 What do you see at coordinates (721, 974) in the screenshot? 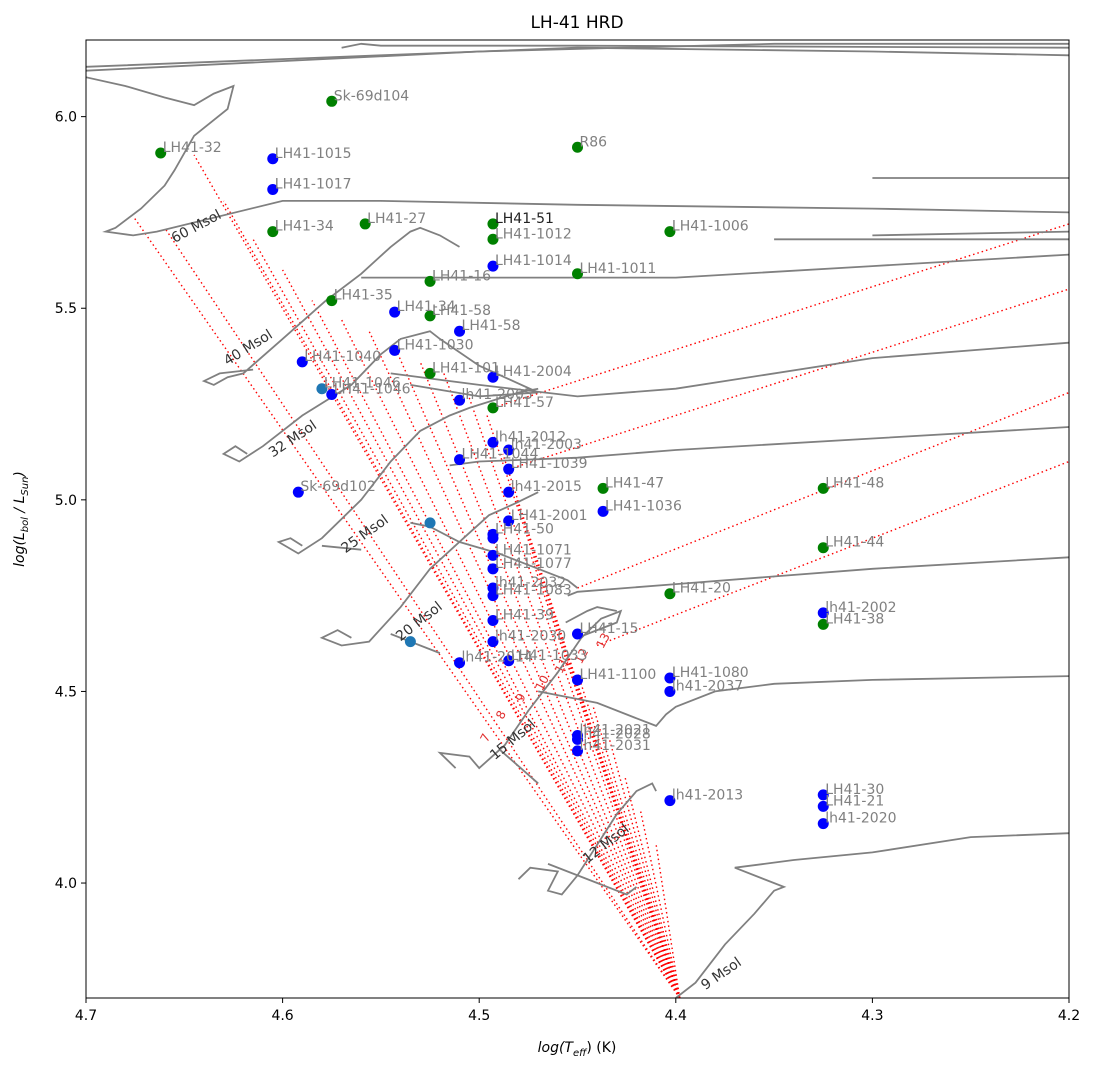
I see `track-mass-label: 9 Msol` at bounding box center [721, 974].